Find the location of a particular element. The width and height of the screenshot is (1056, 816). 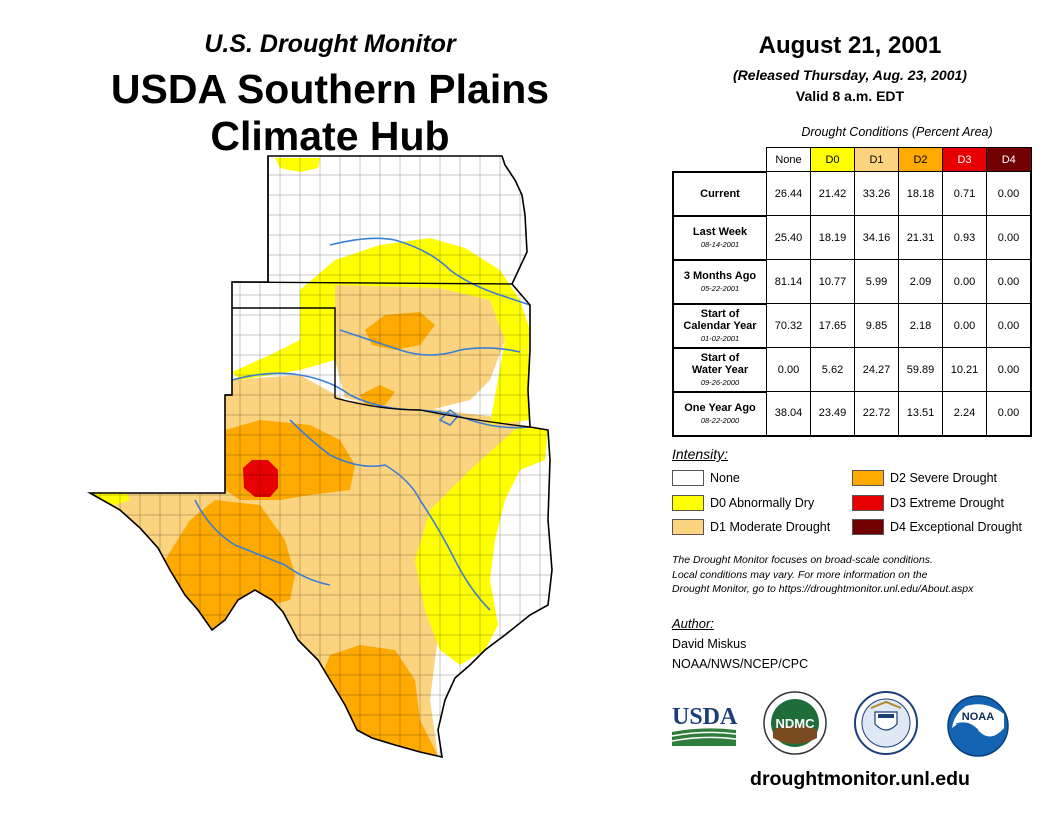

legend-title: Intensity: is located at coordinates (700, 454).